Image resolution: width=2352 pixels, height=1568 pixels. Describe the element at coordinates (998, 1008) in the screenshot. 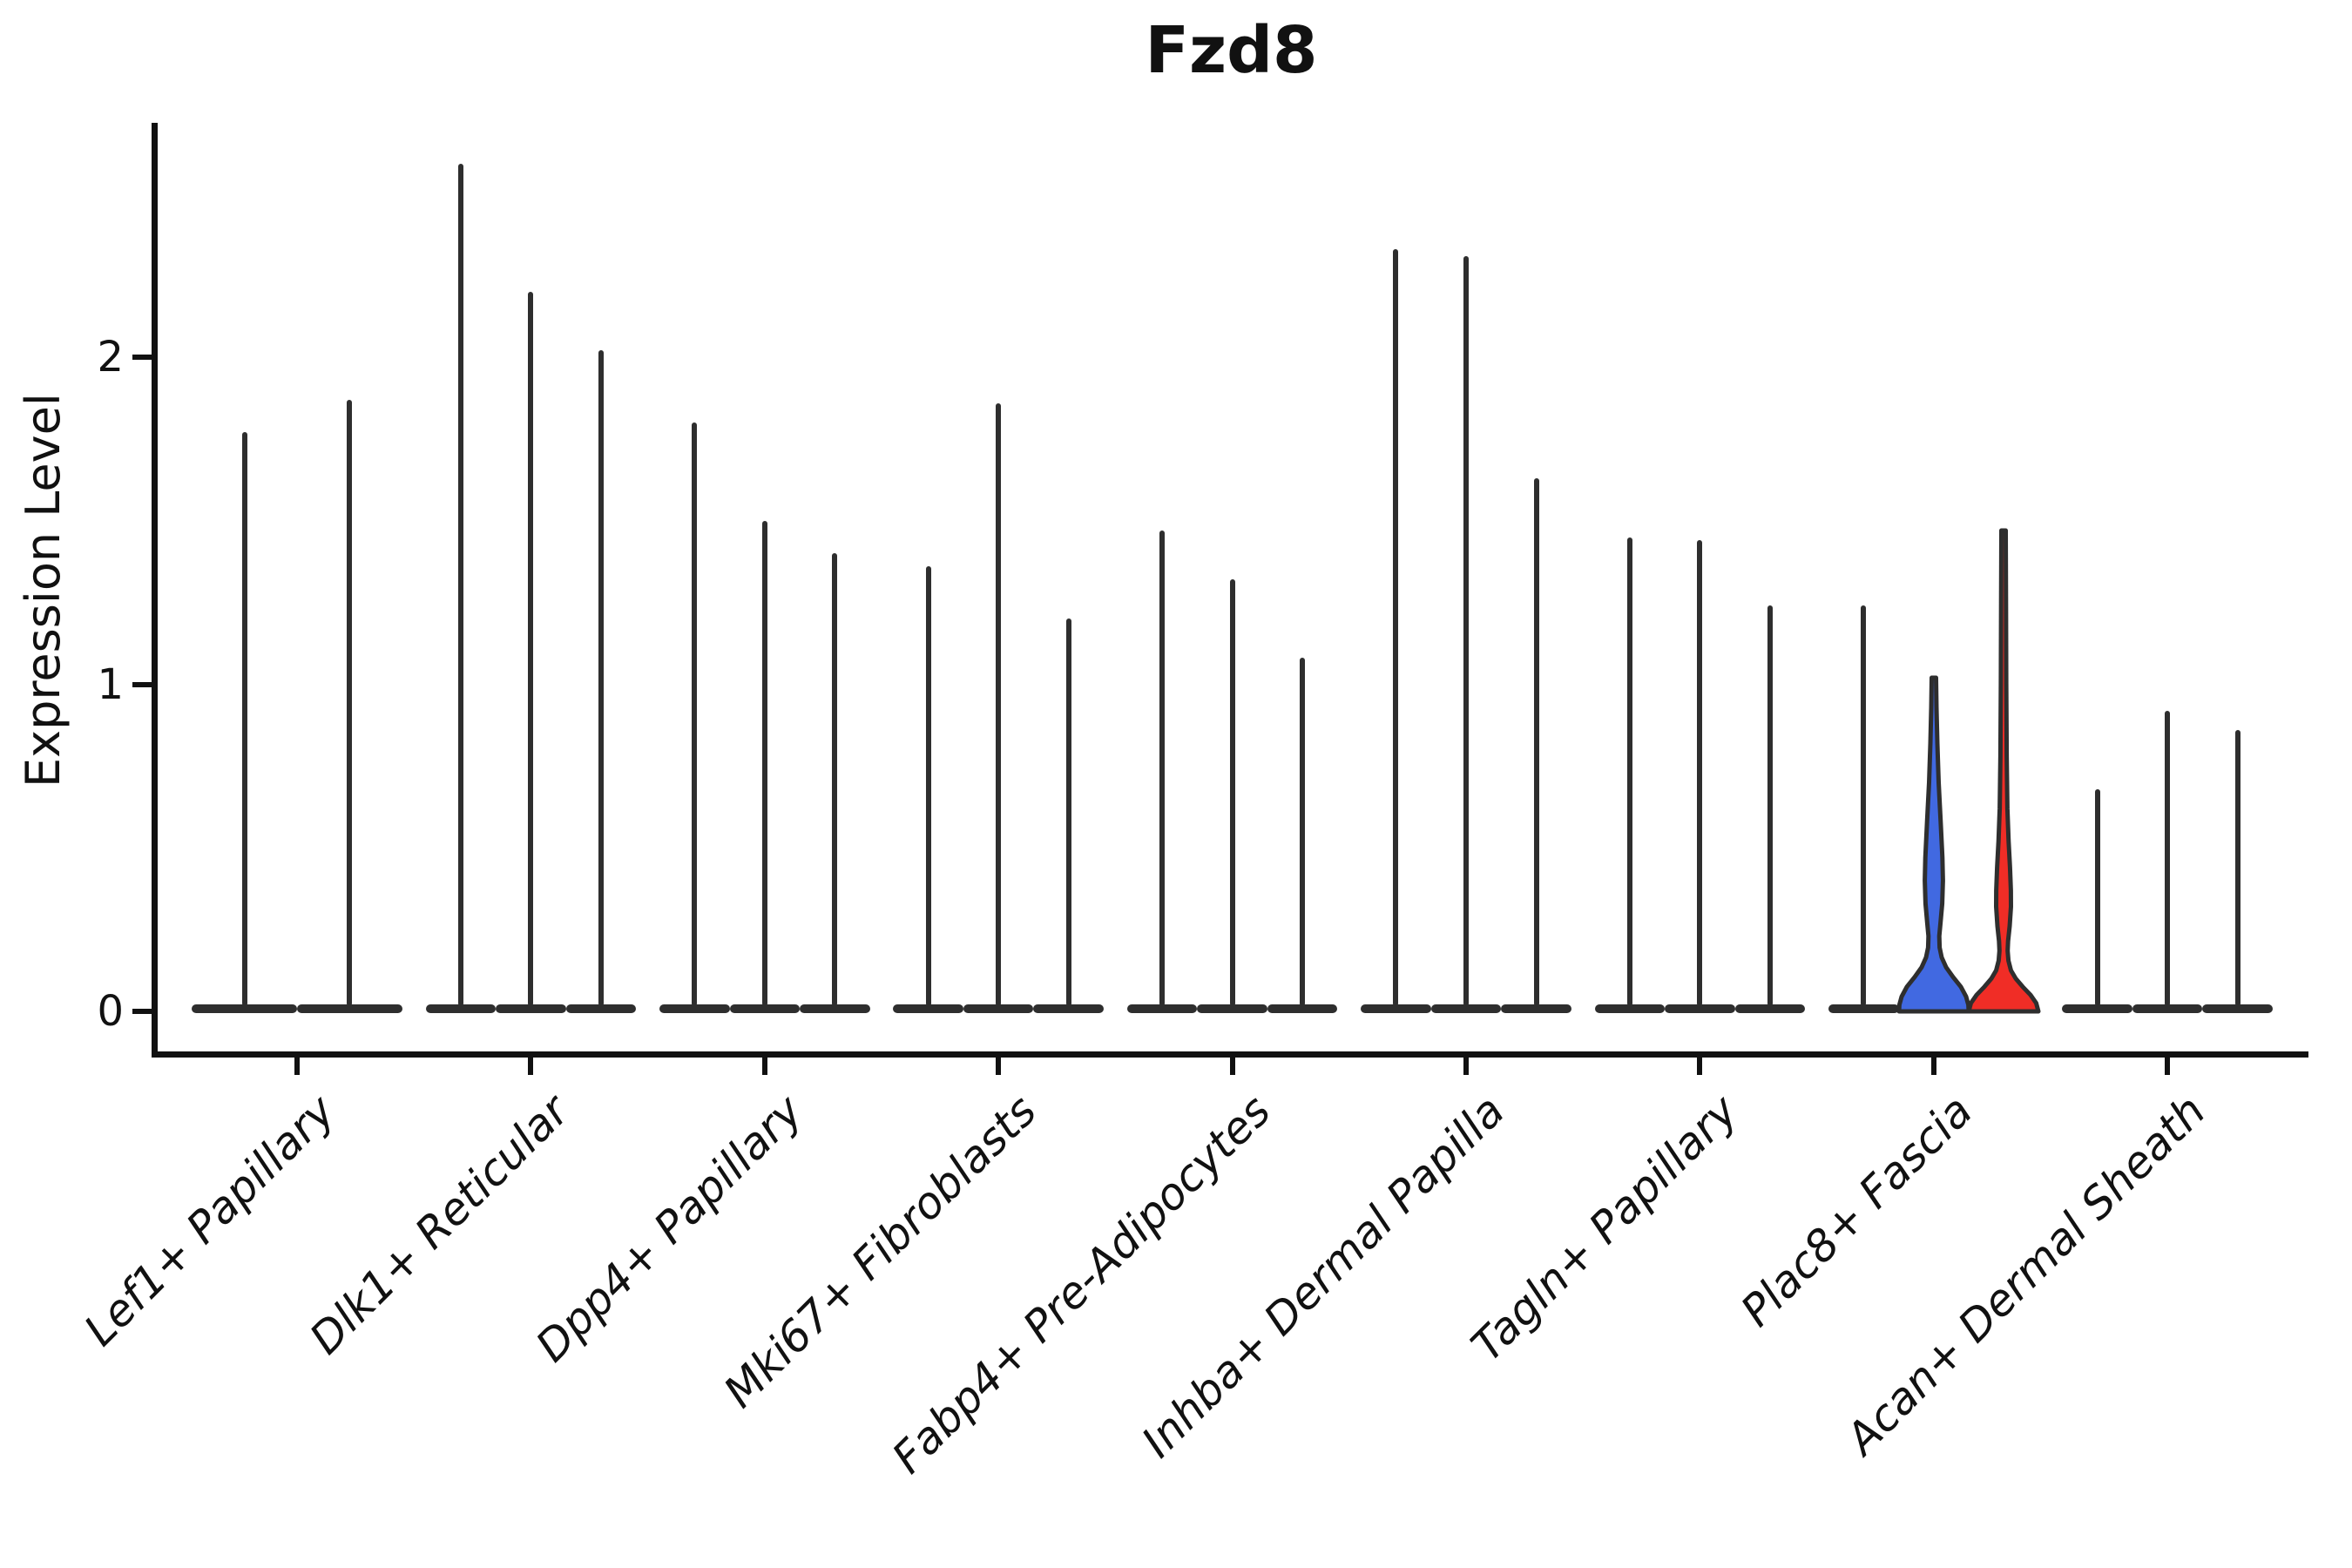

I see `violin-base-g4-v2` at that location.